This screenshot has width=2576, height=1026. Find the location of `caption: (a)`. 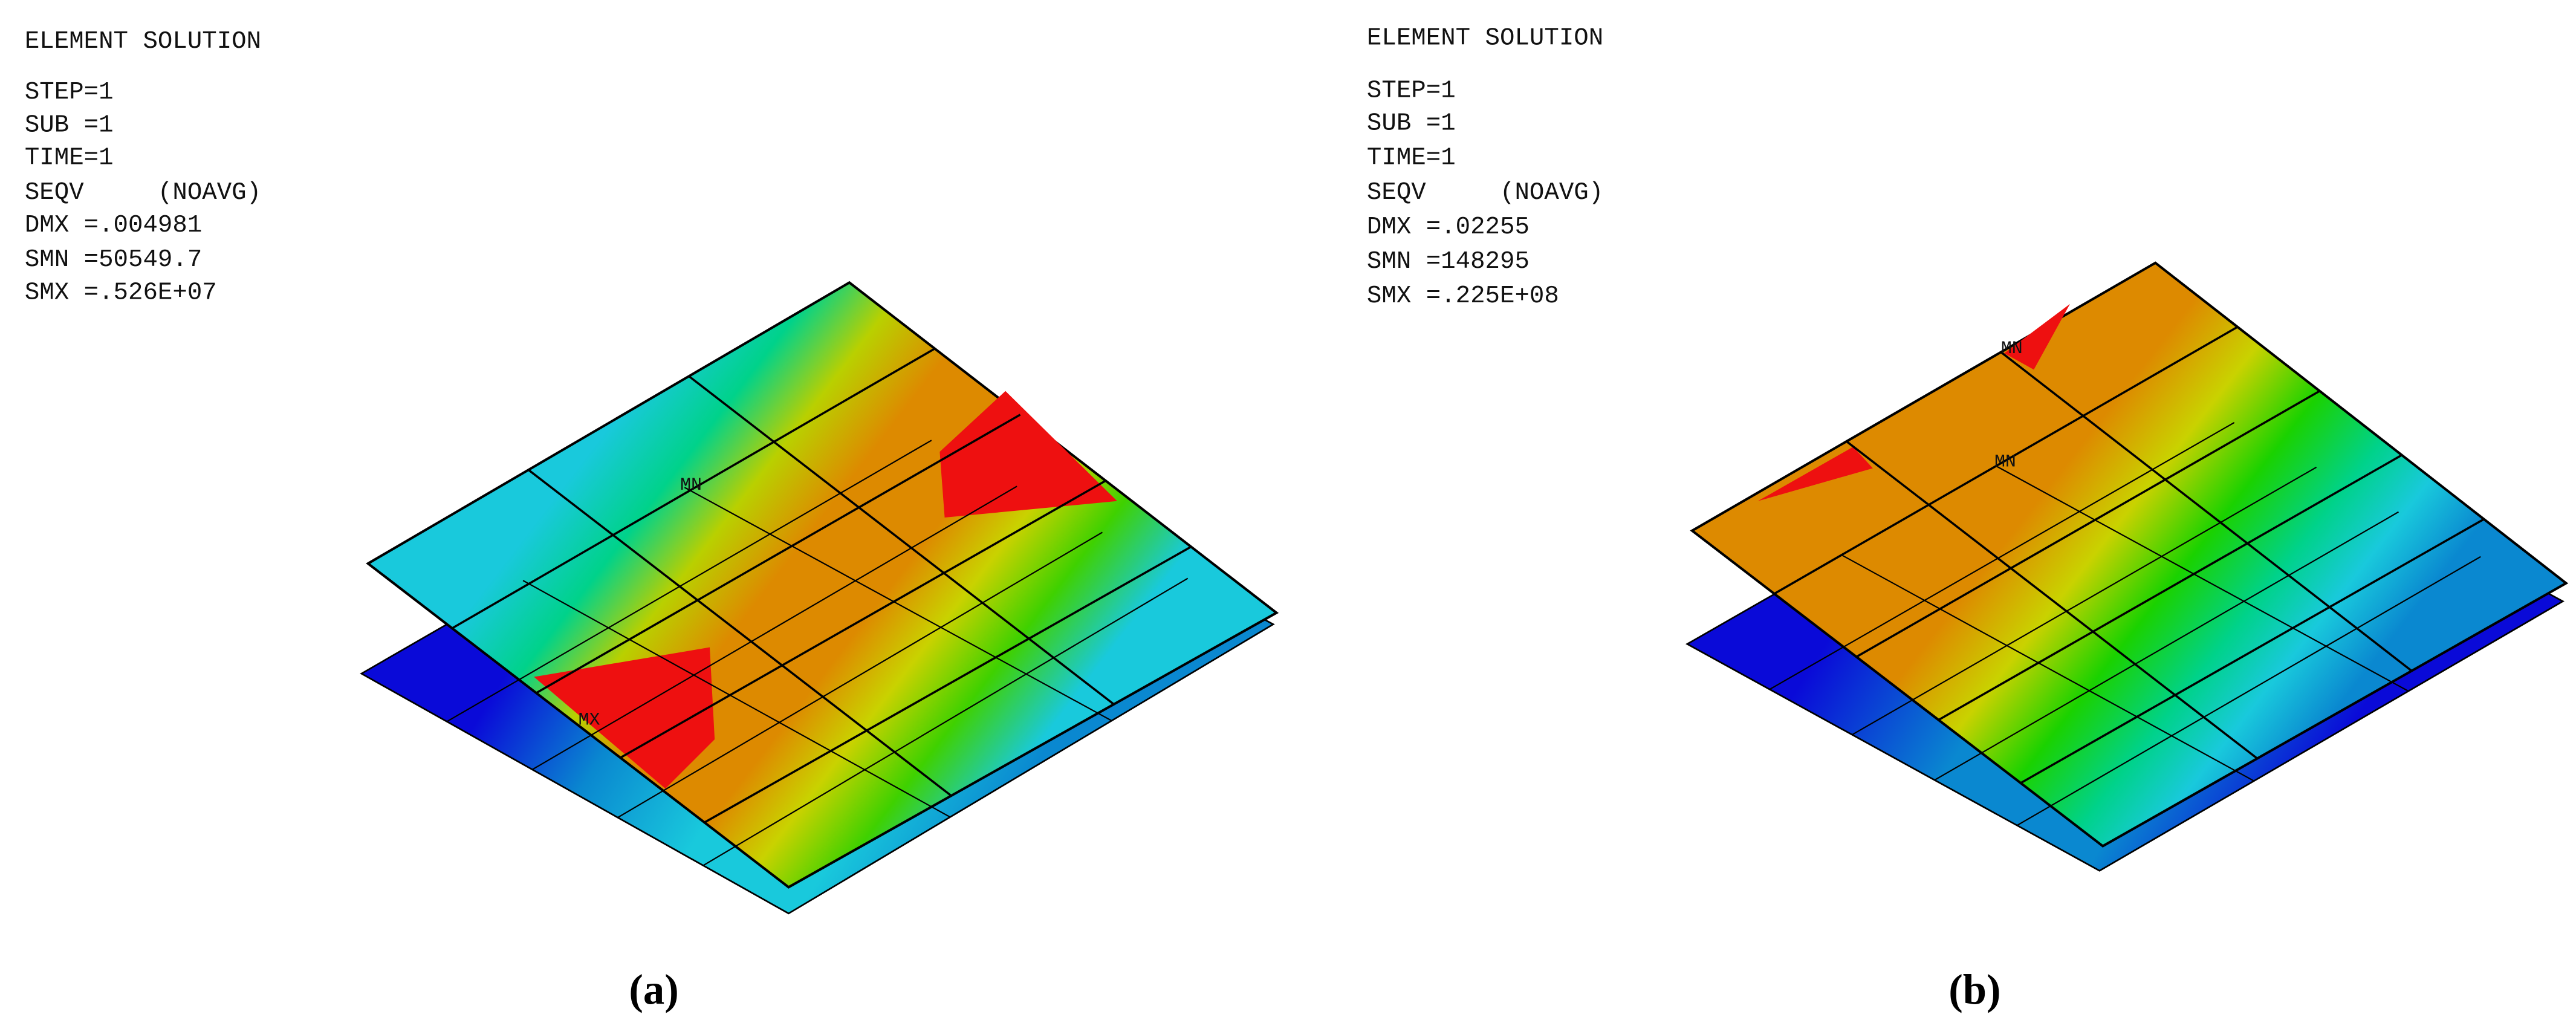

caption: (a) is located at coordinates (654, 989).